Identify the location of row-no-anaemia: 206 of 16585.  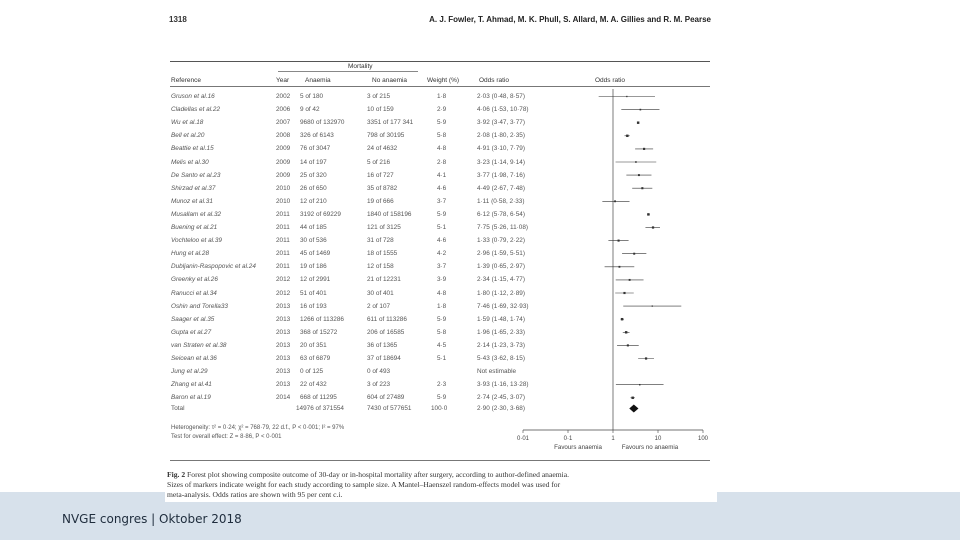
(386, 332).